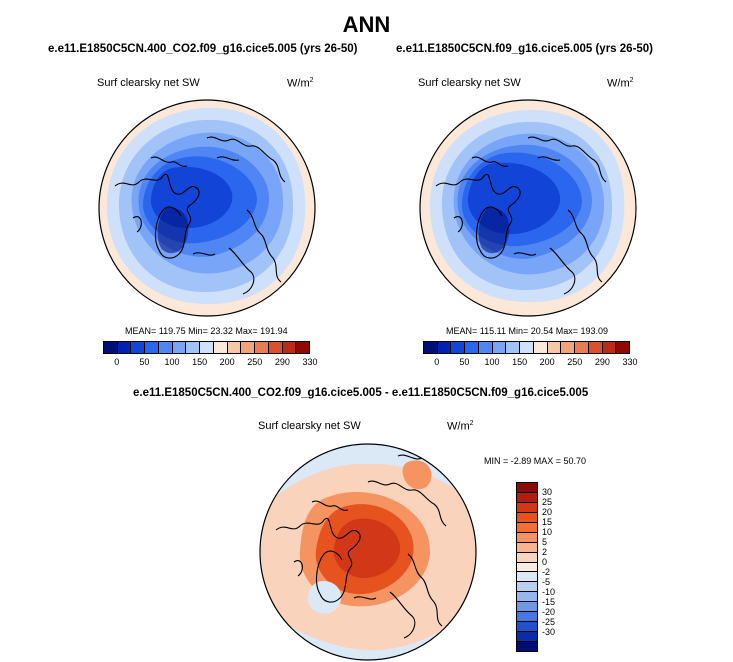 Image resolution: width=733 pixels, height=662 pixels. I want to click on colorbar-2-tick-label: 150, so click(520, 362).